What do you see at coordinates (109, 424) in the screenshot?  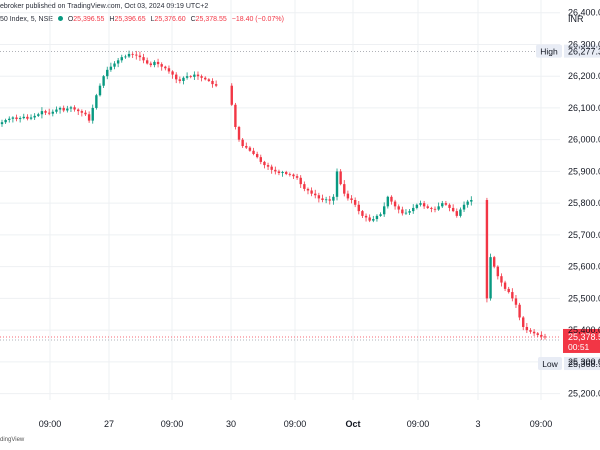 I see `x-tick-label: 27` at bounding box center [109, 424].